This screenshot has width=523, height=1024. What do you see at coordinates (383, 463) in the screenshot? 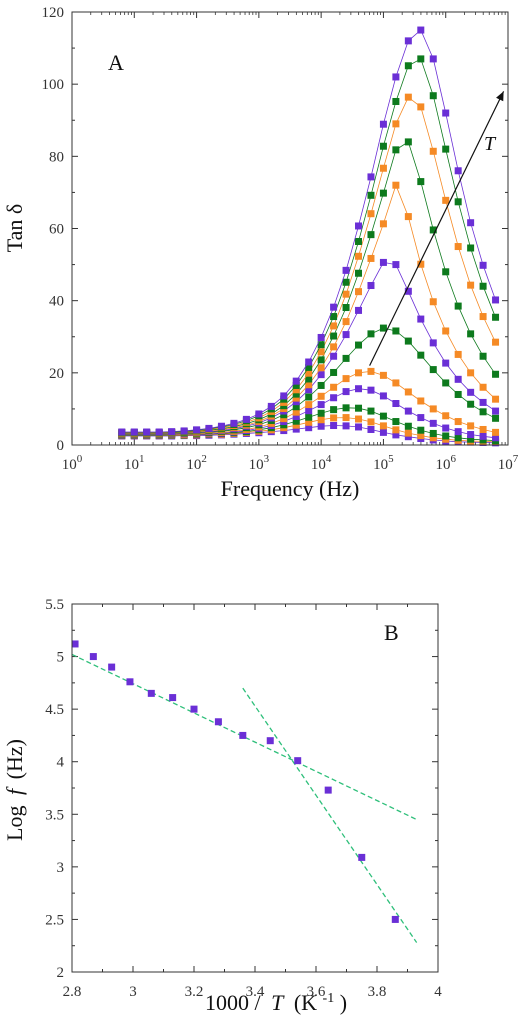
I see `panel-a-x-tick-label: 10⁵` at bounding box center [383, 463].